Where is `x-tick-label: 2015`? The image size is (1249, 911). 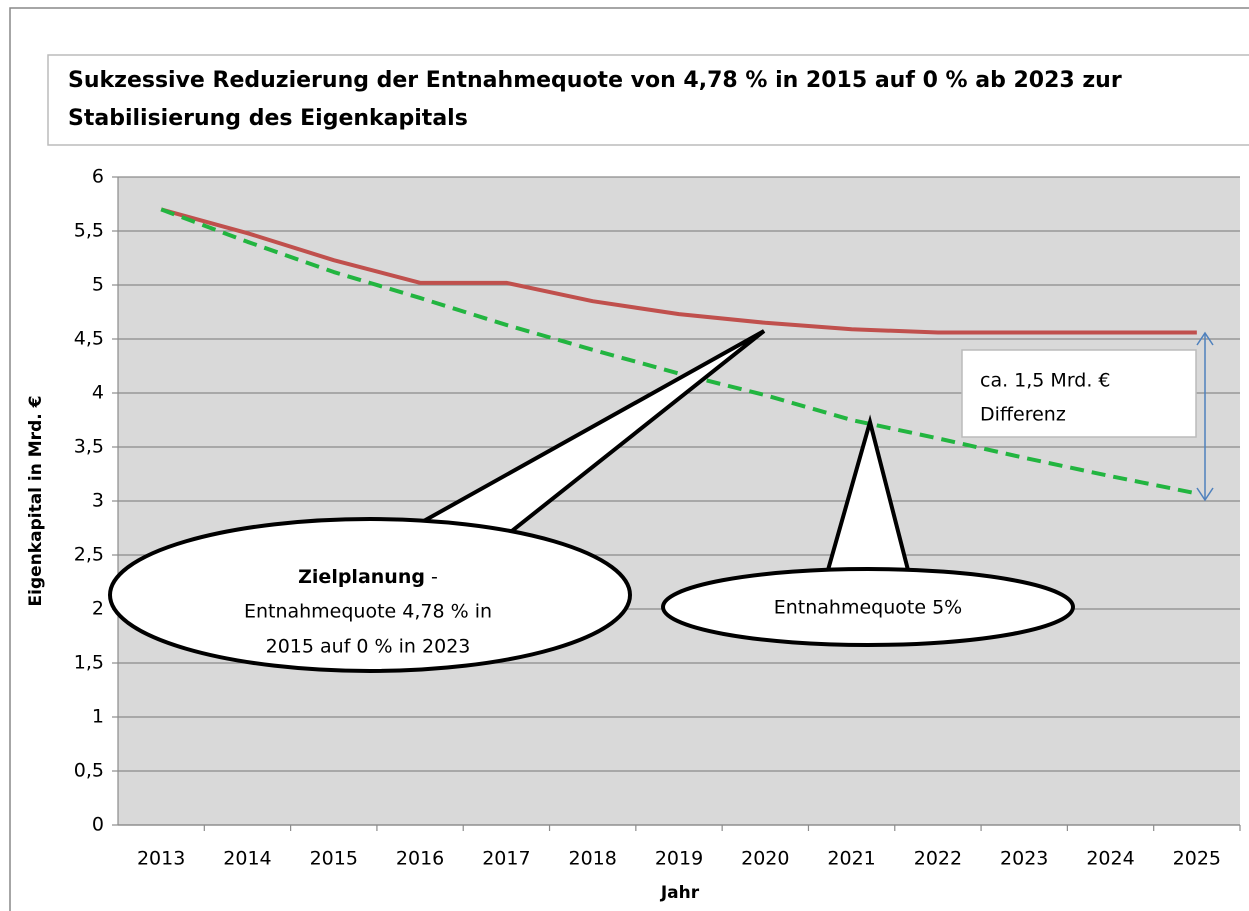
x-tick-label: 2015 is located at coordinates (334, 859).